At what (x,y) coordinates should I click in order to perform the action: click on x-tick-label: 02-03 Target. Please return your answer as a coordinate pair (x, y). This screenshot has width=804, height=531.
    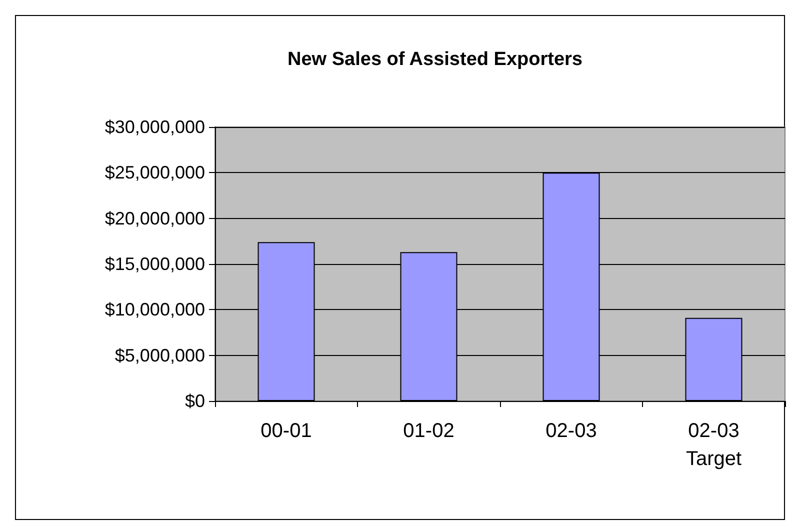
    Looking at the image, I should click on (714, 445).